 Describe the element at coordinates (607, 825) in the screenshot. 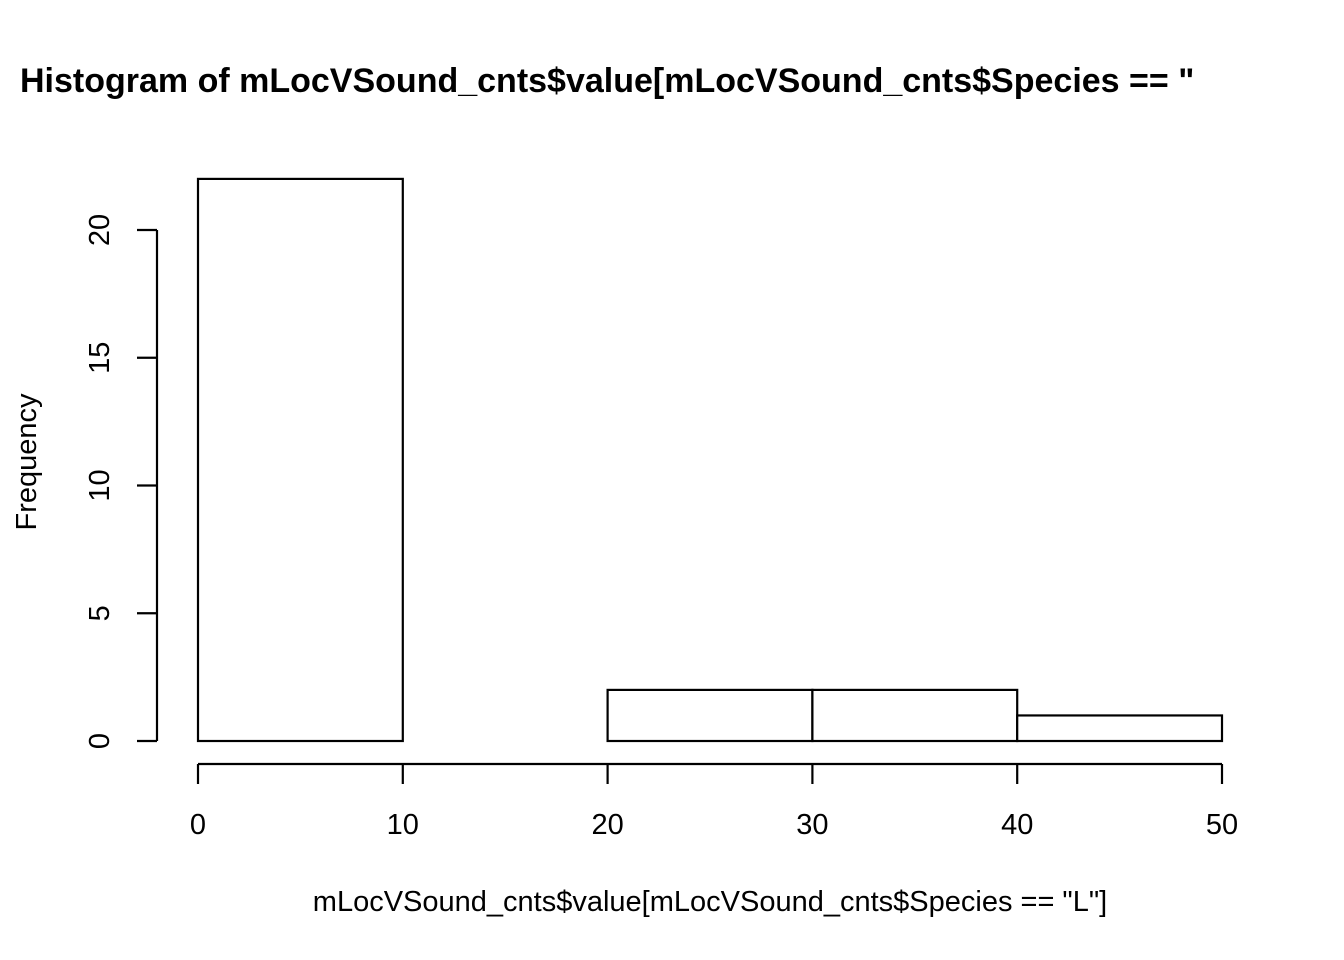

I see `x-tick-label-2: 20` at that location.